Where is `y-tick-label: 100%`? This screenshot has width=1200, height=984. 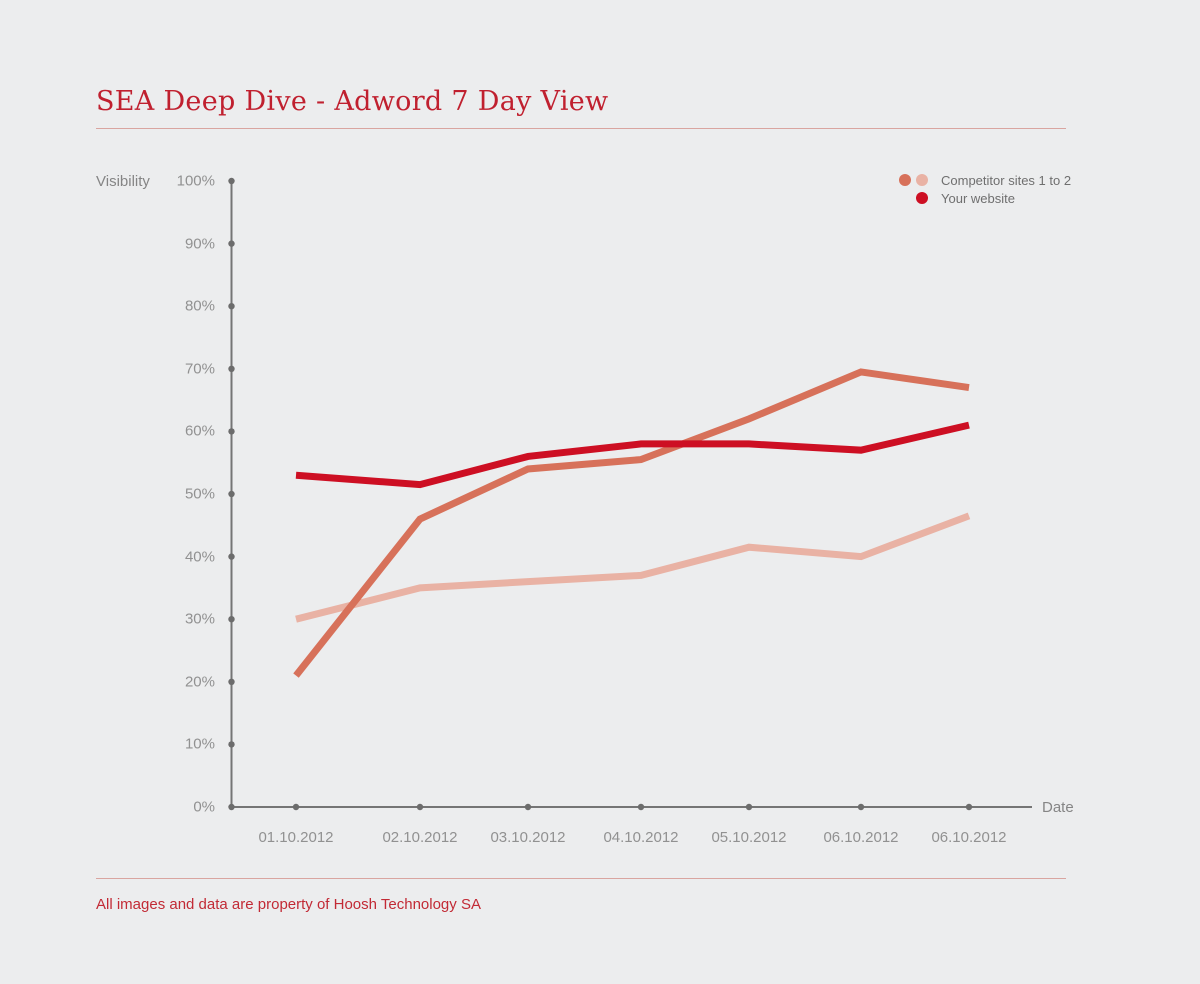 y-tick-label: 100% is located at coordinates (195, 181).